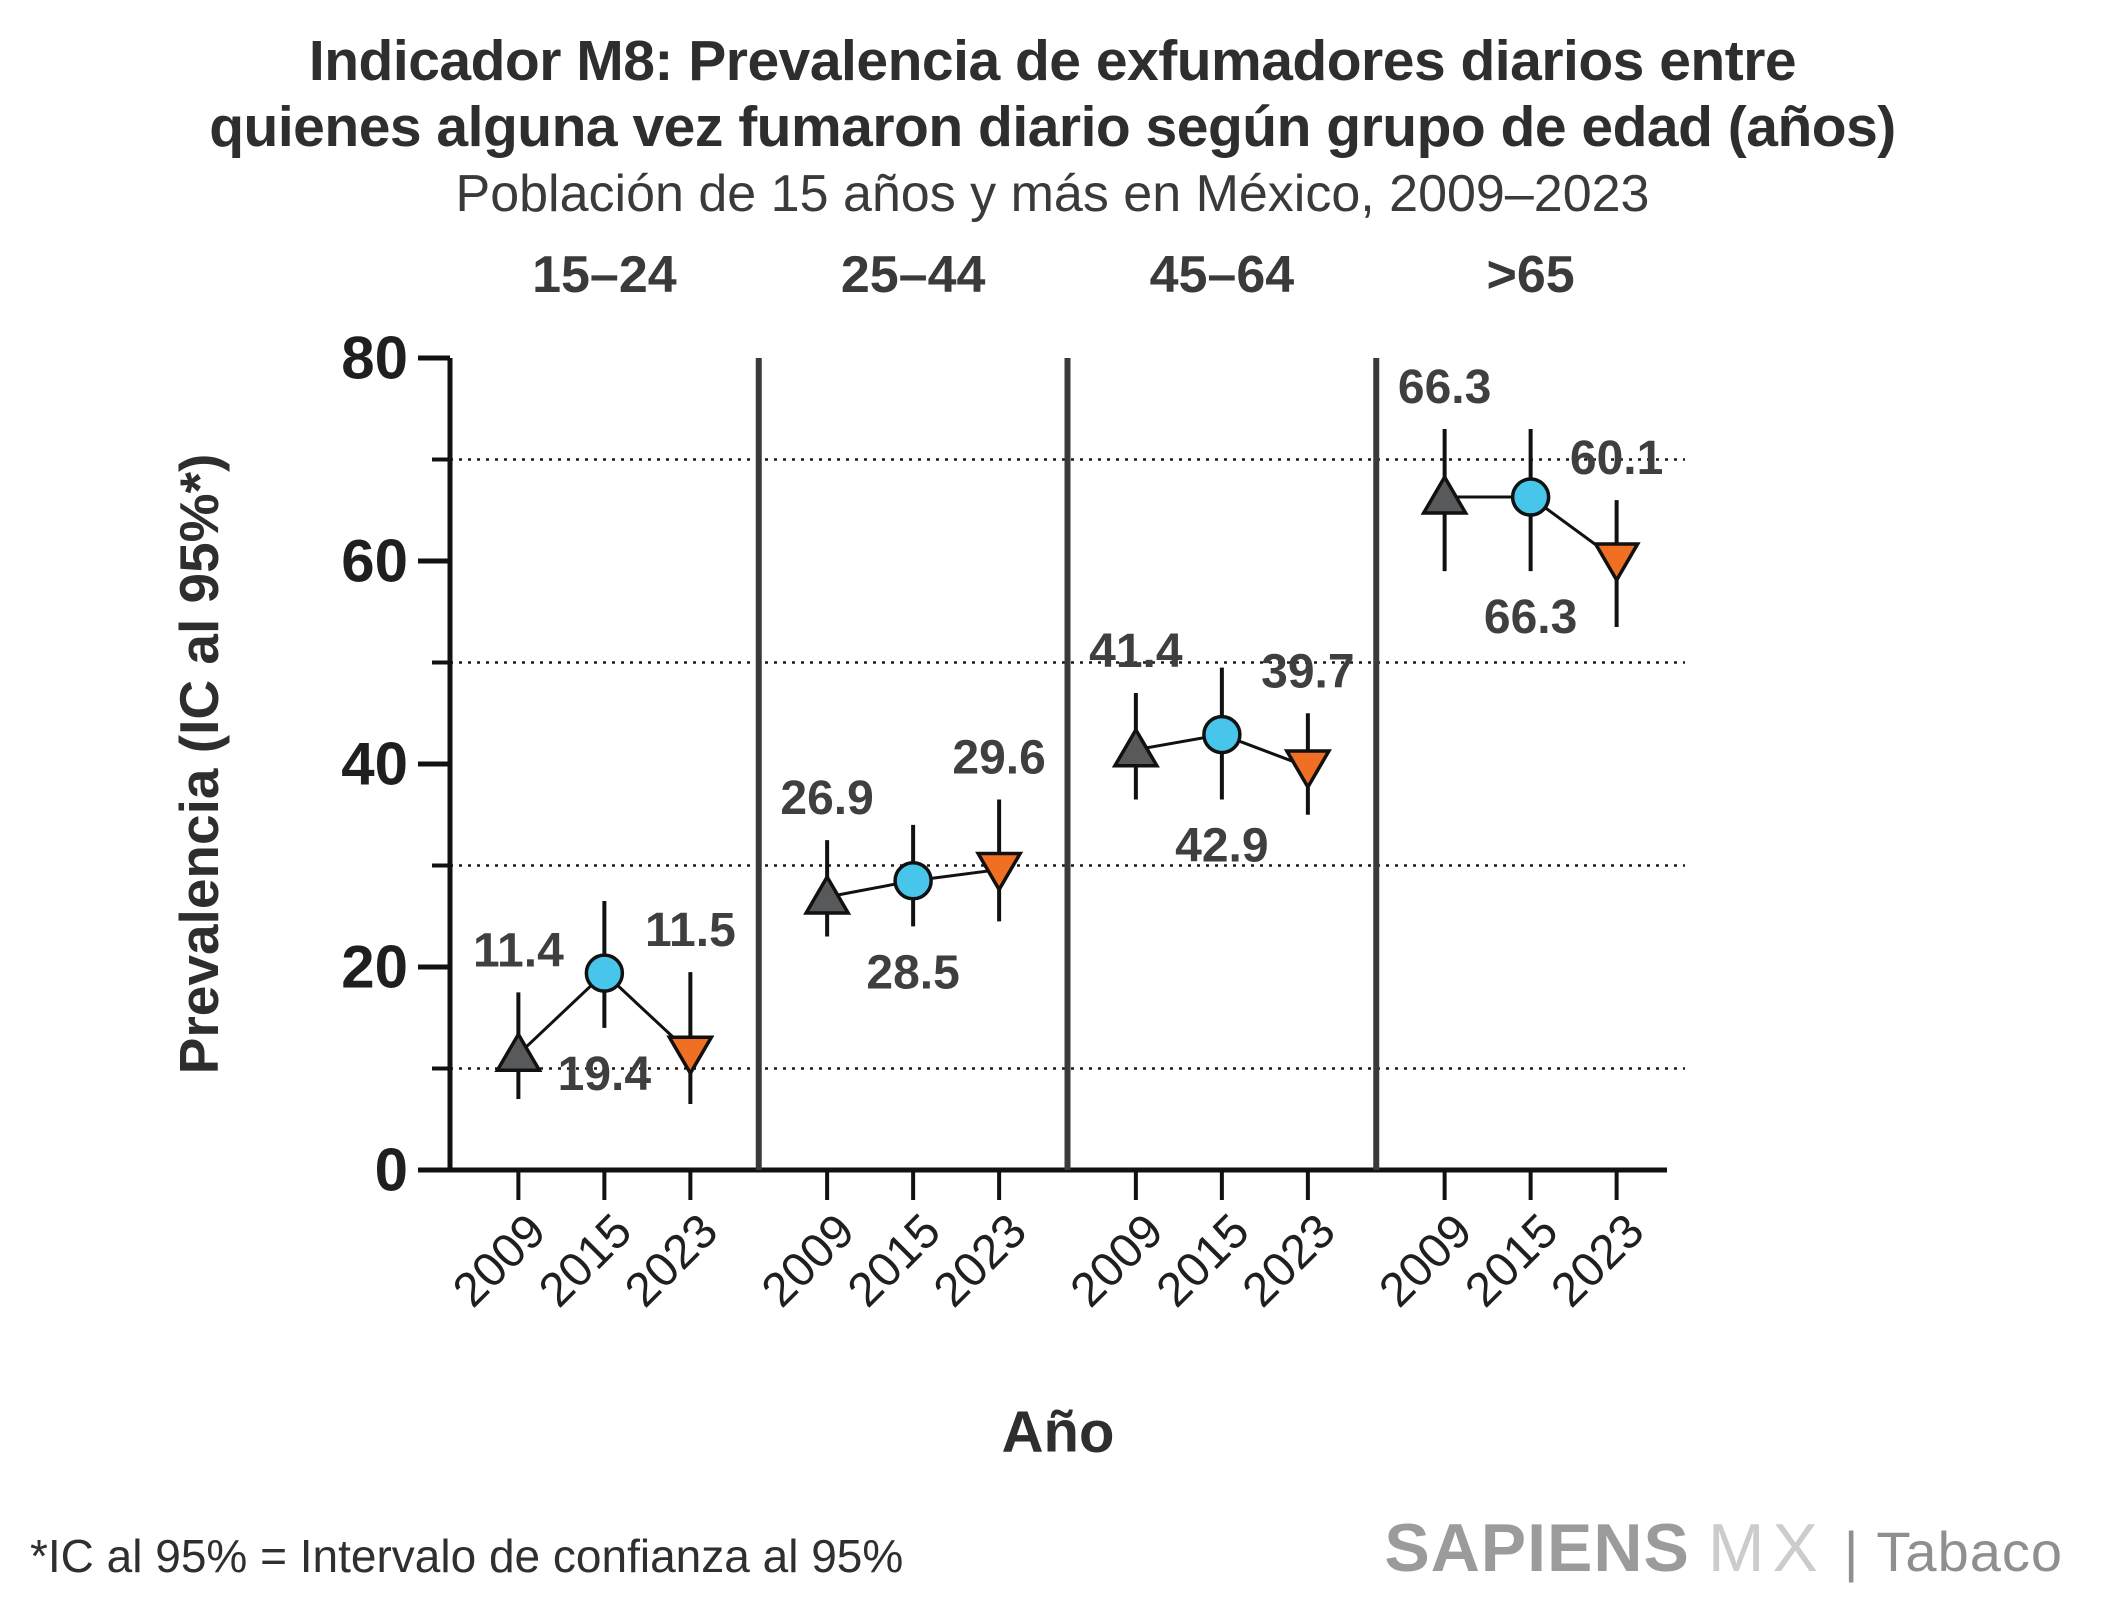 Image resolution: width=2105 pixels, height=1609 pixels. I want to click on y-axis-title: Prevalencia (IC al 95%*), so click(199, 764).